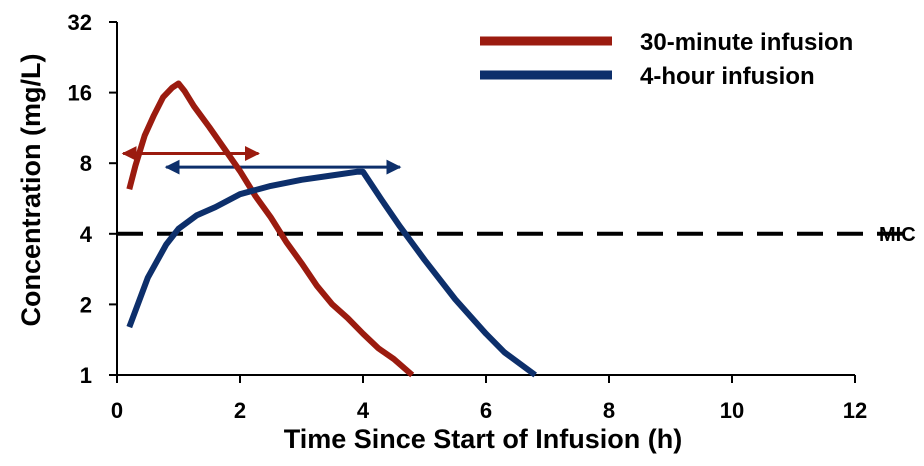  I want to click on x-tick-label: 4, so click(363, 410).